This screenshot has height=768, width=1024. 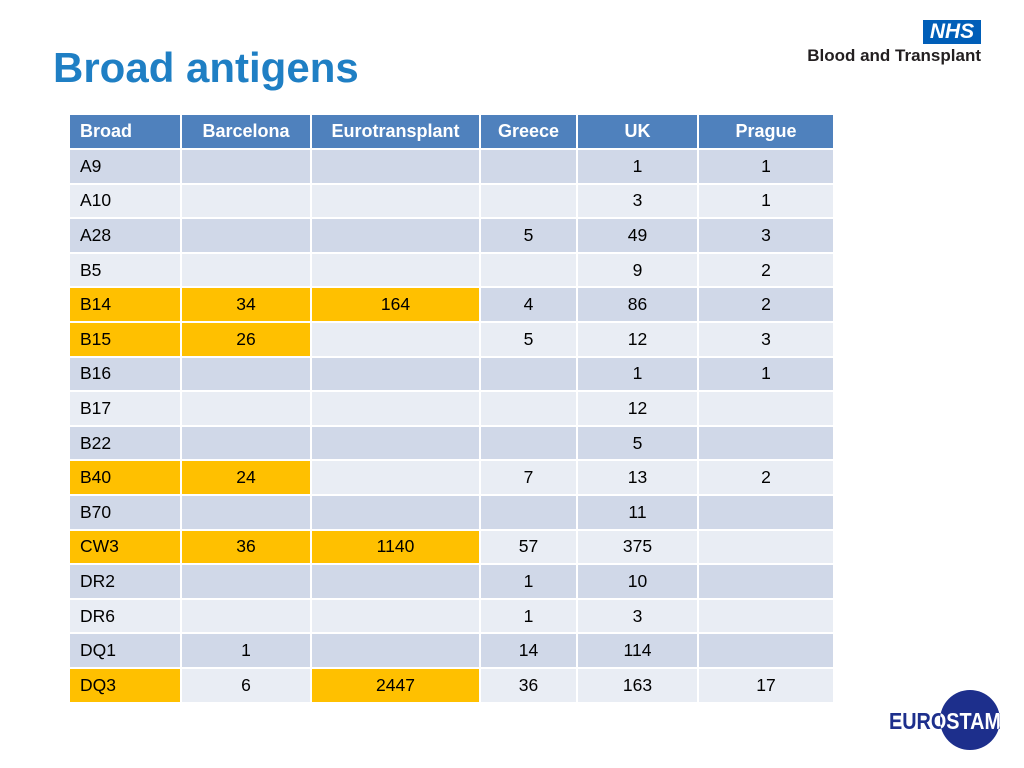 What do you see at coordinates (637, 650) in the screenshot?
I see `cell-uk: 114` at bounding box center [637, 650].